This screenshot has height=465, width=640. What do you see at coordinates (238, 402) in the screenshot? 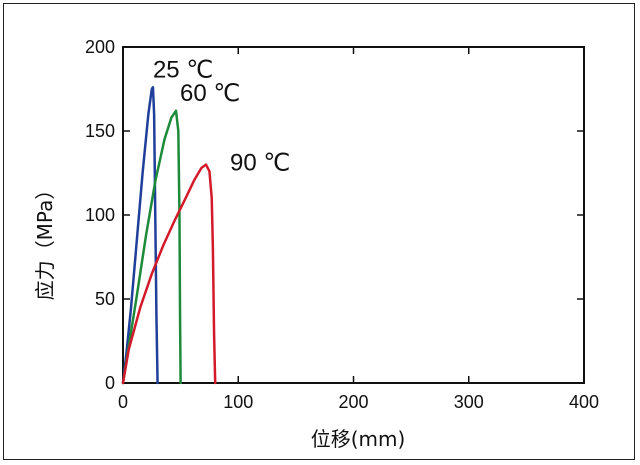
I see `x-tick-label: 100` at bounding box center [238, 402].